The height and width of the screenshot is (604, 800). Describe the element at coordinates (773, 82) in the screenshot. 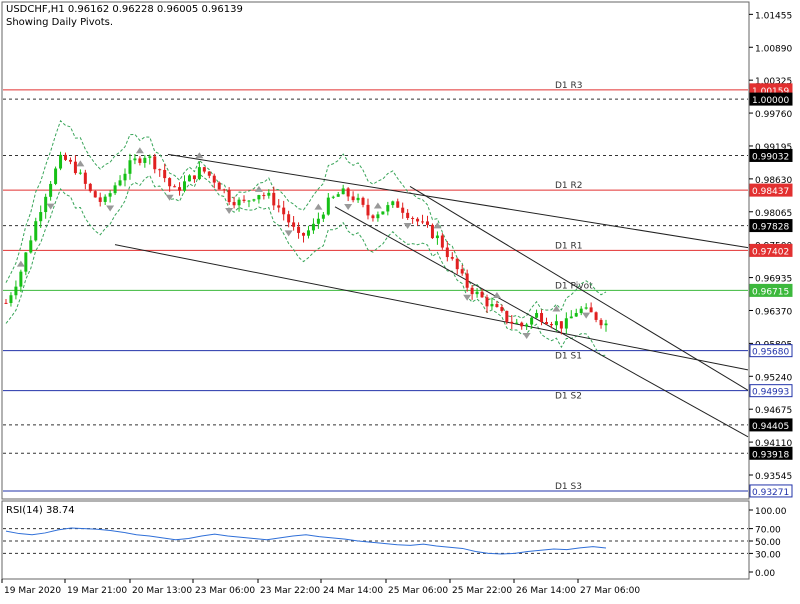

I see `y-tick-label: 1.00325` at that location.